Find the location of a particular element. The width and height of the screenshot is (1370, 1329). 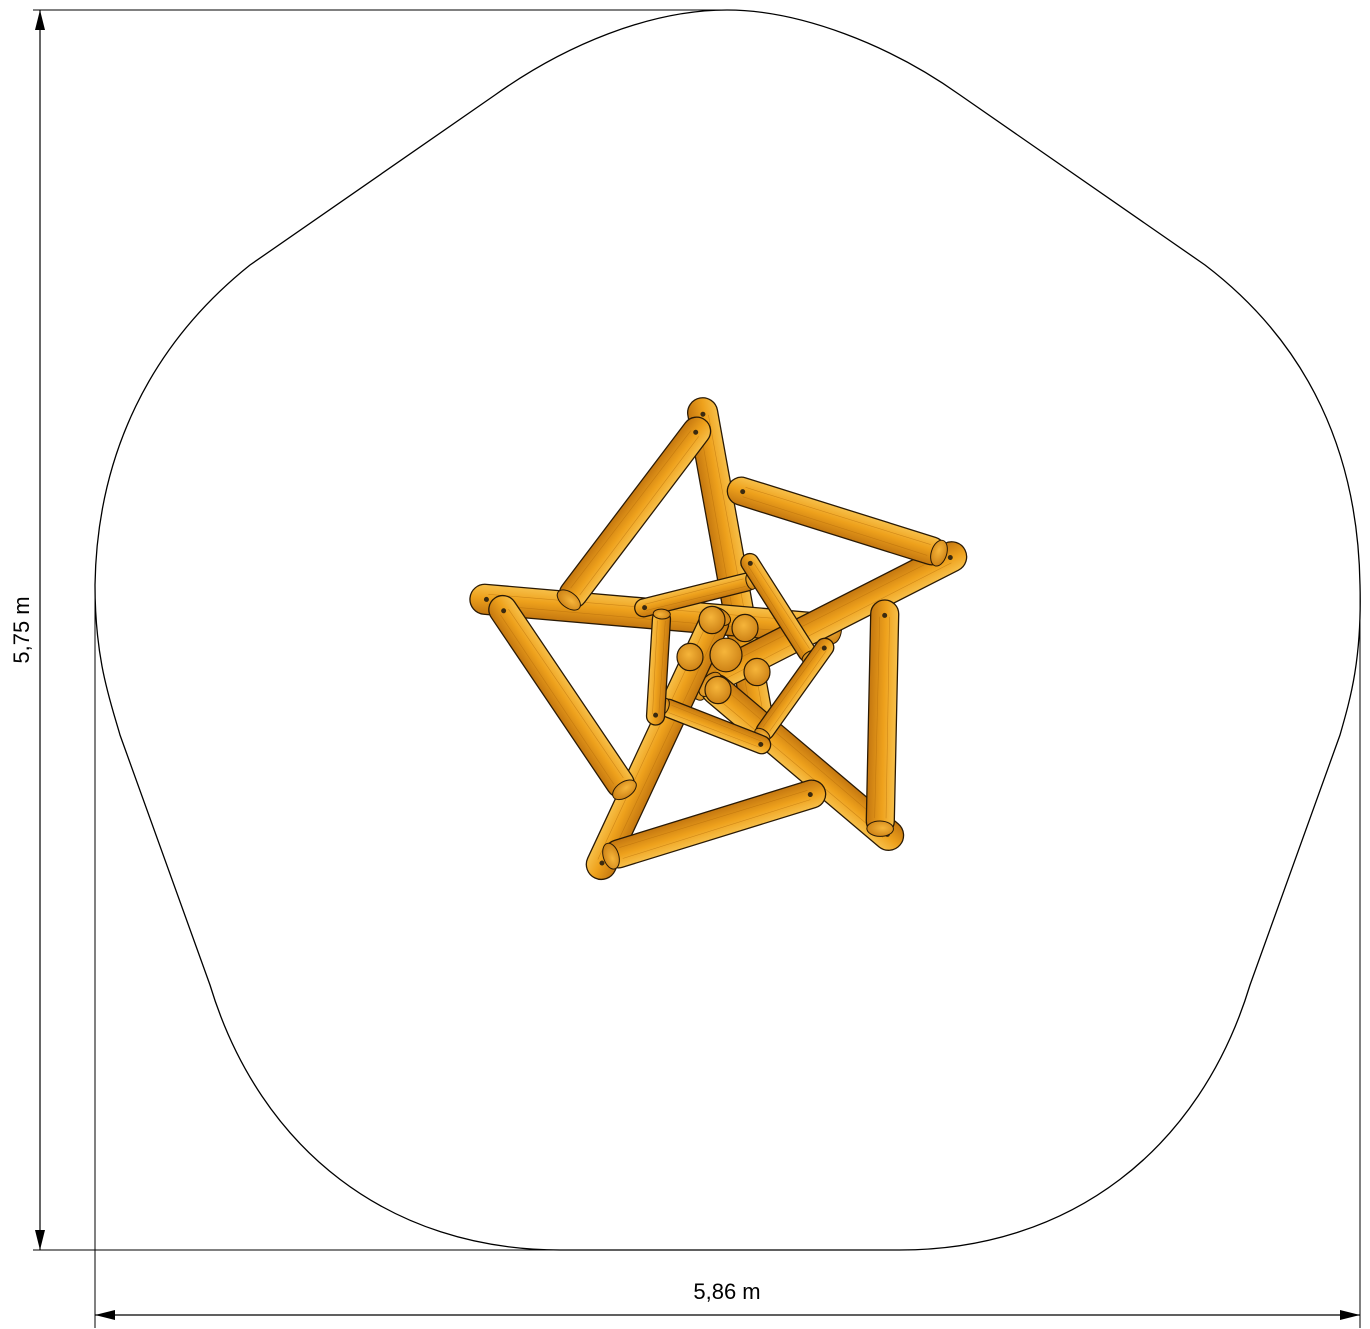

wooden-star-structure is located at coordinates (718, 639).